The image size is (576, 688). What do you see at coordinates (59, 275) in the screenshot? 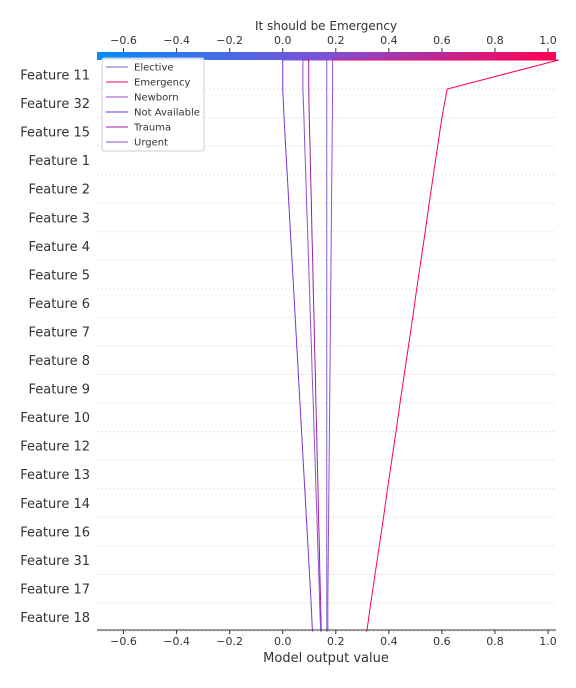
I see `feature-label: Feature 5` at bounding box center [59, 275].